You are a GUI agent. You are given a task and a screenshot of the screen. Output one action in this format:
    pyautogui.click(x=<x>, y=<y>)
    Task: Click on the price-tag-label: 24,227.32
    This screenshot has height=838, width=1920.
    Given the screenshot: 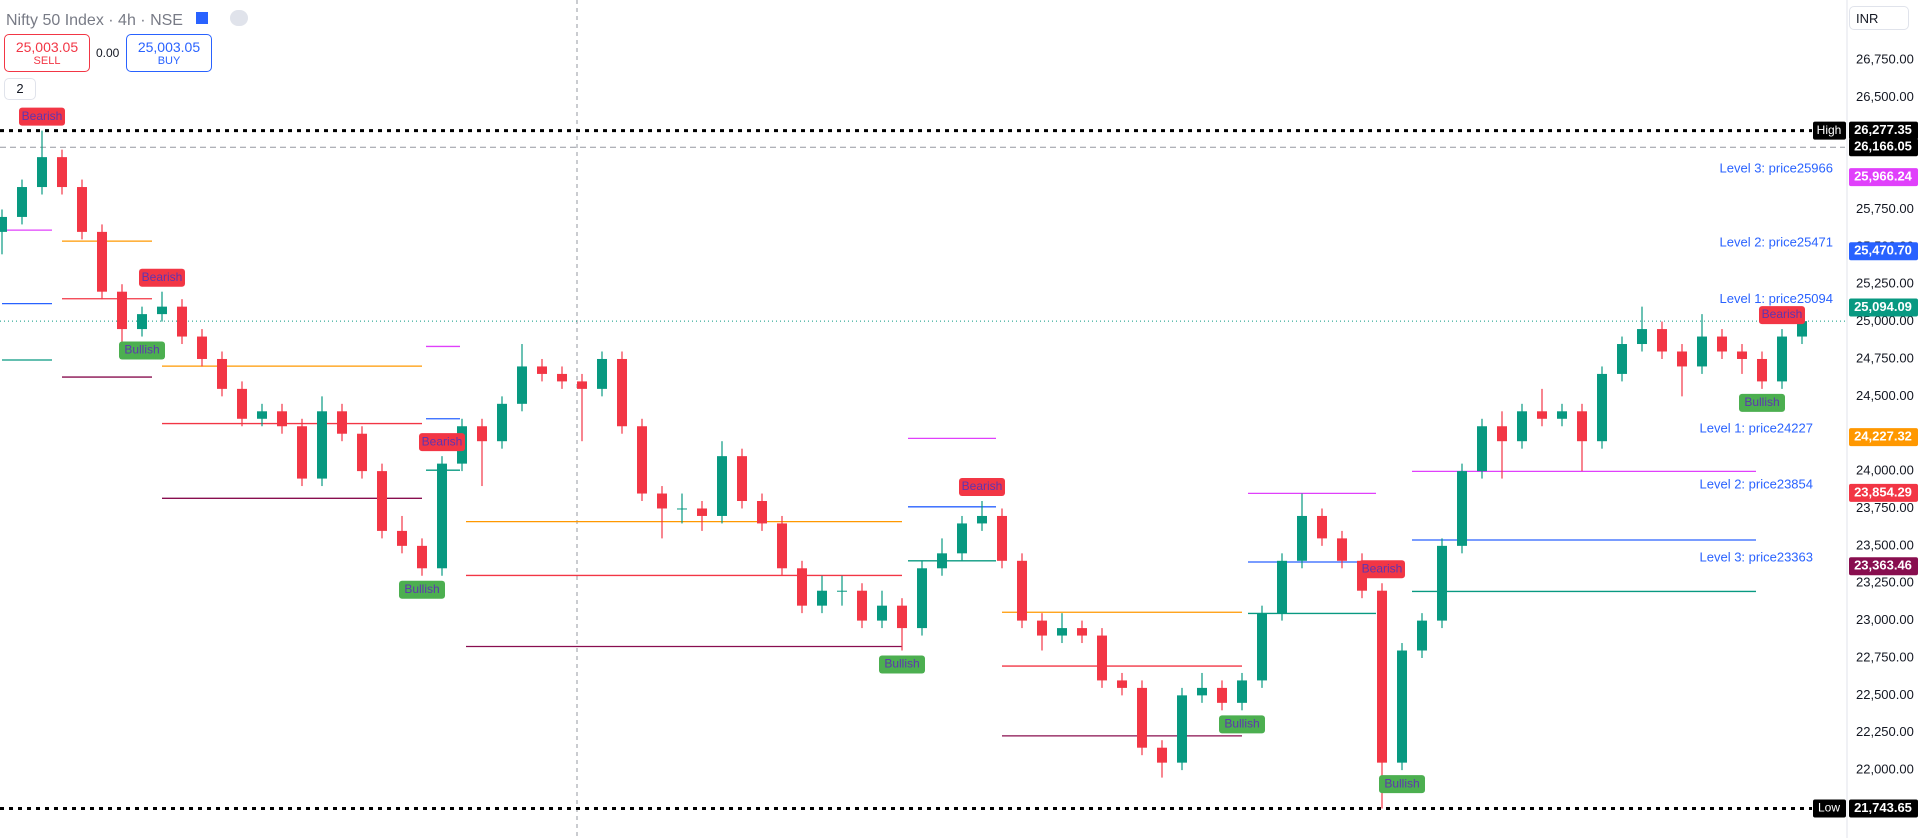 What is the action you would take?
    pyautogui.click(x=1883, y=436)
    